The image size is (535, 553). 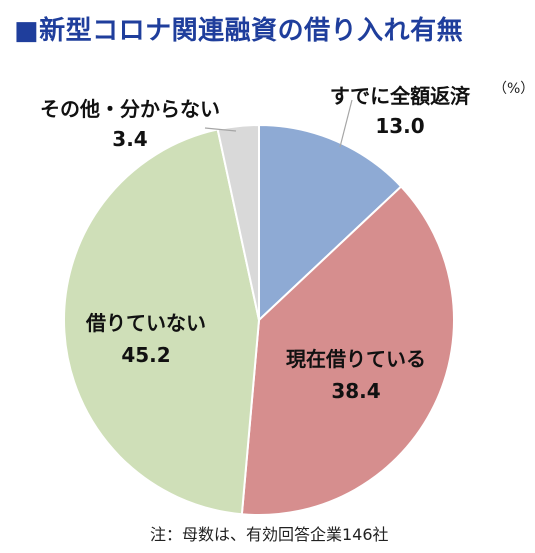 I want to click on slice-label-3: 借りていない, so click(x=145, y=323).